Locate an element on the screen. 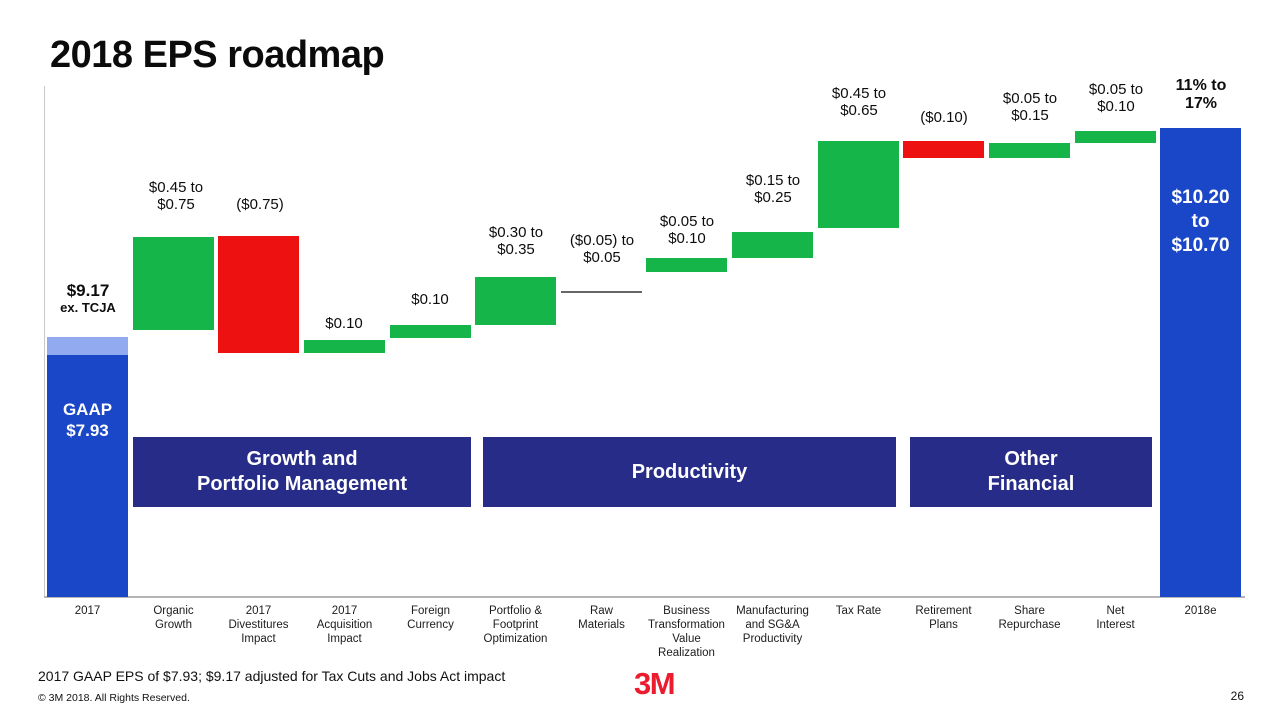  bar-raw-materials is located at coordinates (601, 292).